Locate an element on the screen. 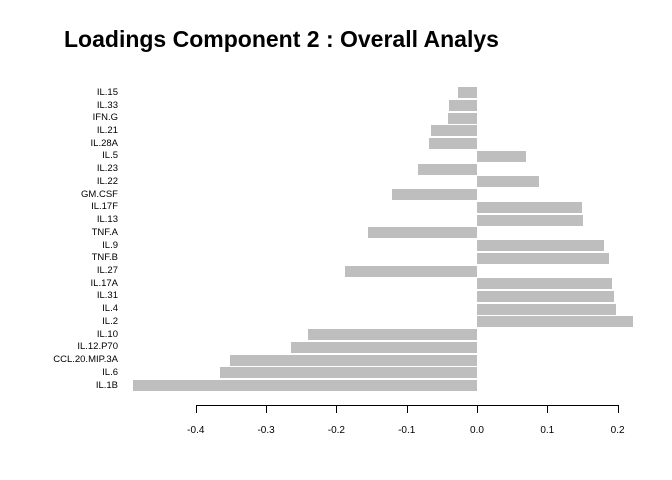 This screenshot has height=480, width=672. y-axis-label: IL.33 is located at coordinates (107, 105).